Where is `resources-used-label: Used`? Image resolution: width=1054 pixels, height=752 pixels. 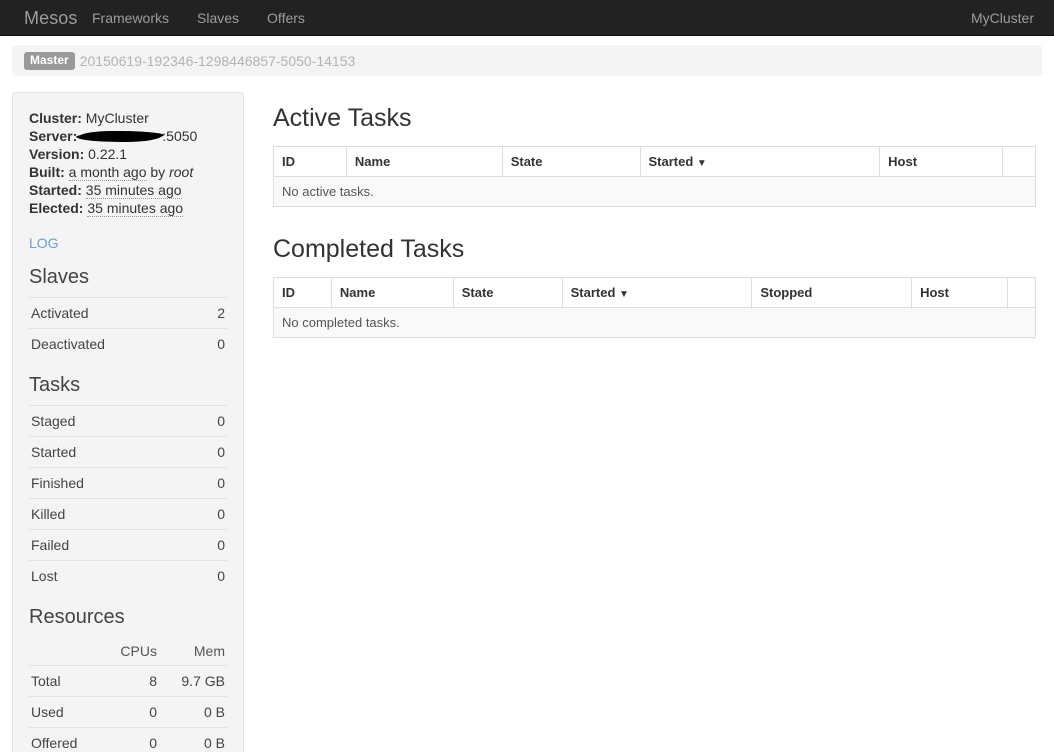 resources-used-label: Used is located at coordinates (65, 712).